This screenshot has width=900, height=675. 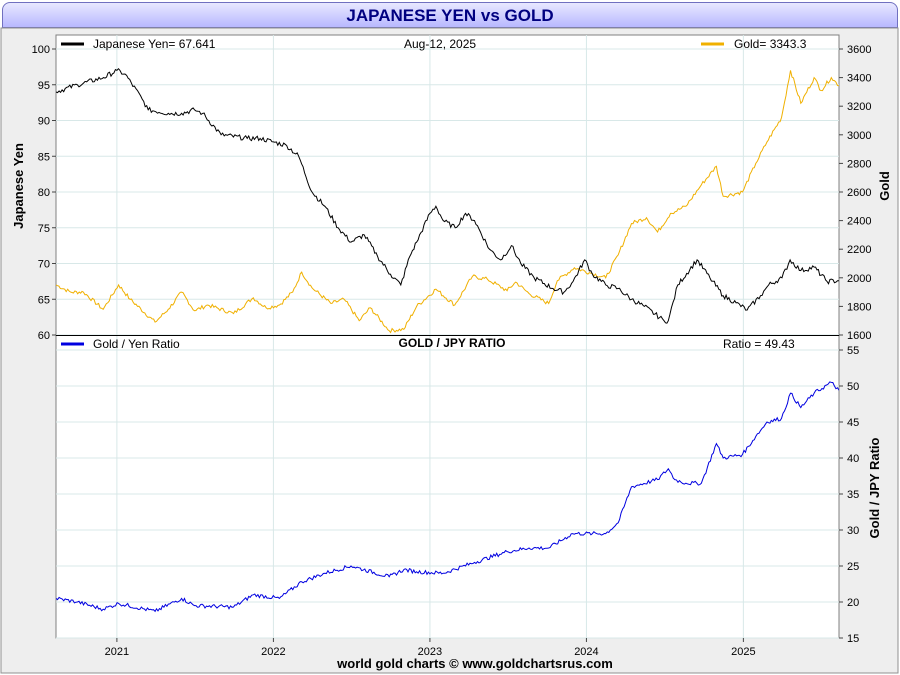 What do you see at coordinates (44, 265) in the screenshot?
I see `y-left-tick-label: 70` at bounding box center [44, 265].